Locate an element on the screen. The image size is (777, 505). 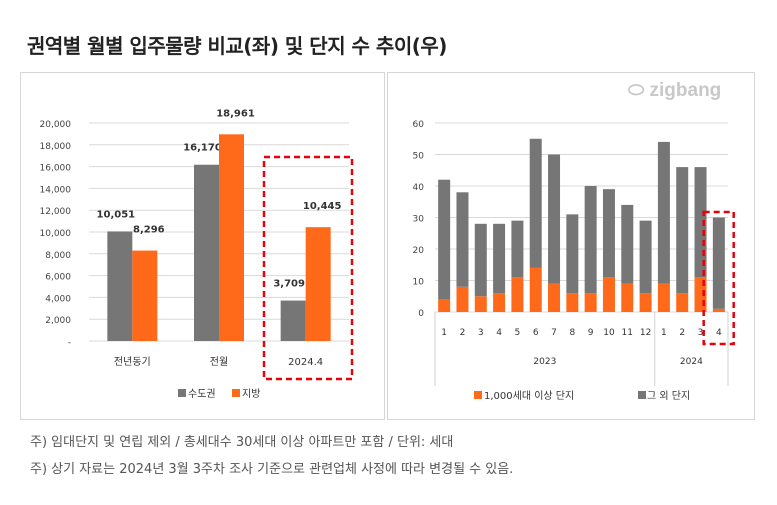
legend-swatch-jibang is located at coordinates (236, 393).